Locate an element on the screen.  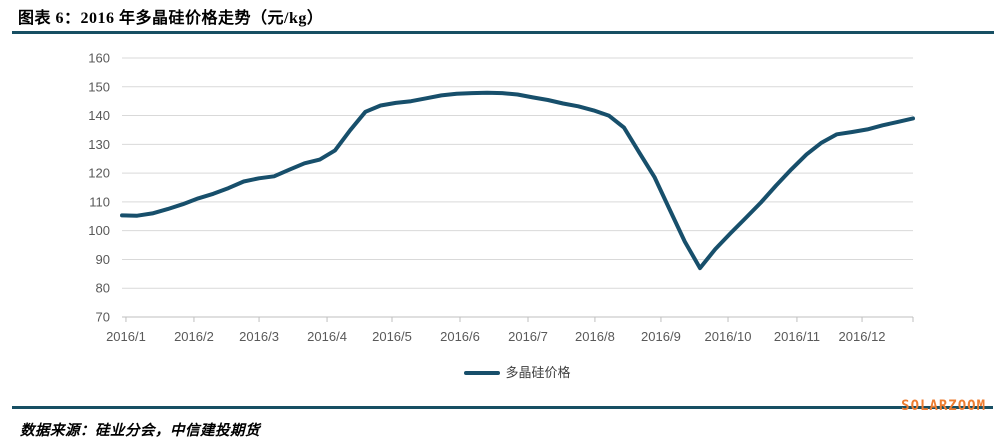
data-source-note: 数据来源：硅业分会，中信建投期货 is located at coordinates (140, 431).